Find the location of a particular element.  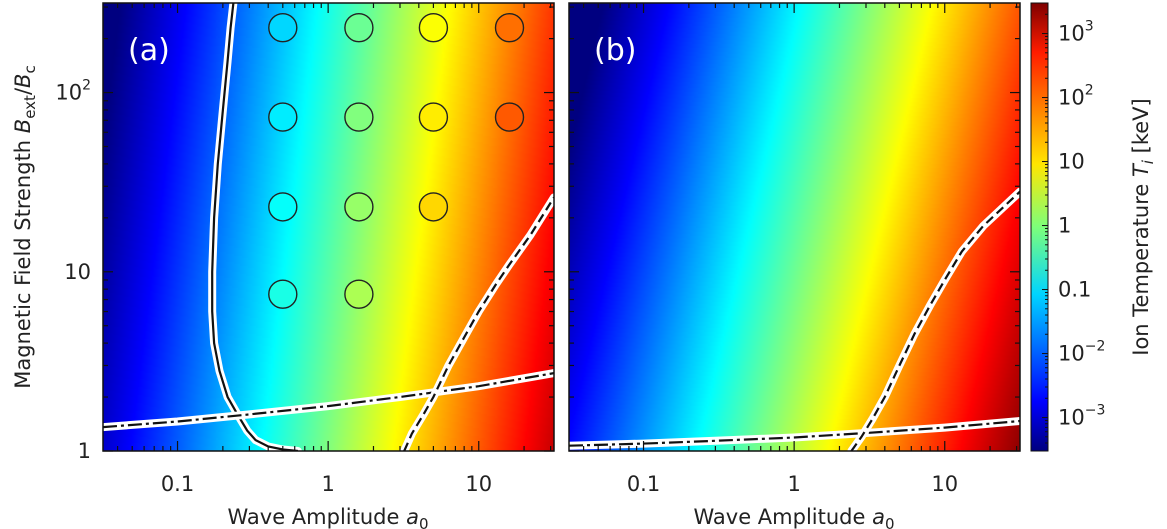

curve-solid is located at coordinates (255, 227).